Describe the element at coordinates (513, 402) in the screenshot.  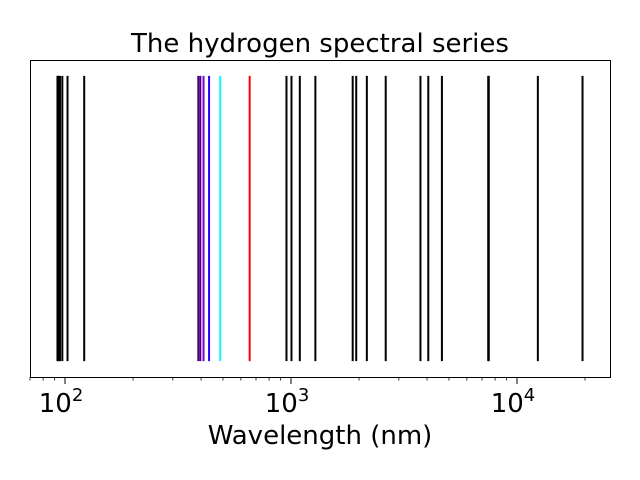
I see `x-tick-label: 104` at that location.